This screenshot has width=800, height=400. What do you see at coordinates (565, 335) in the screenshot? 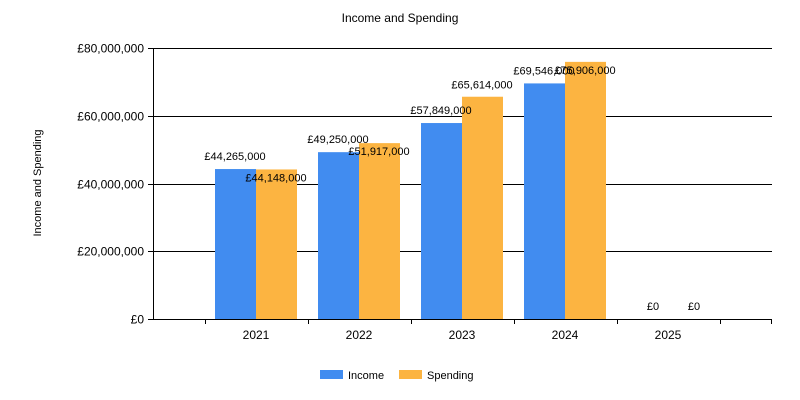
I see `x-tick-label: 2024` at bounding box center [565, 335].